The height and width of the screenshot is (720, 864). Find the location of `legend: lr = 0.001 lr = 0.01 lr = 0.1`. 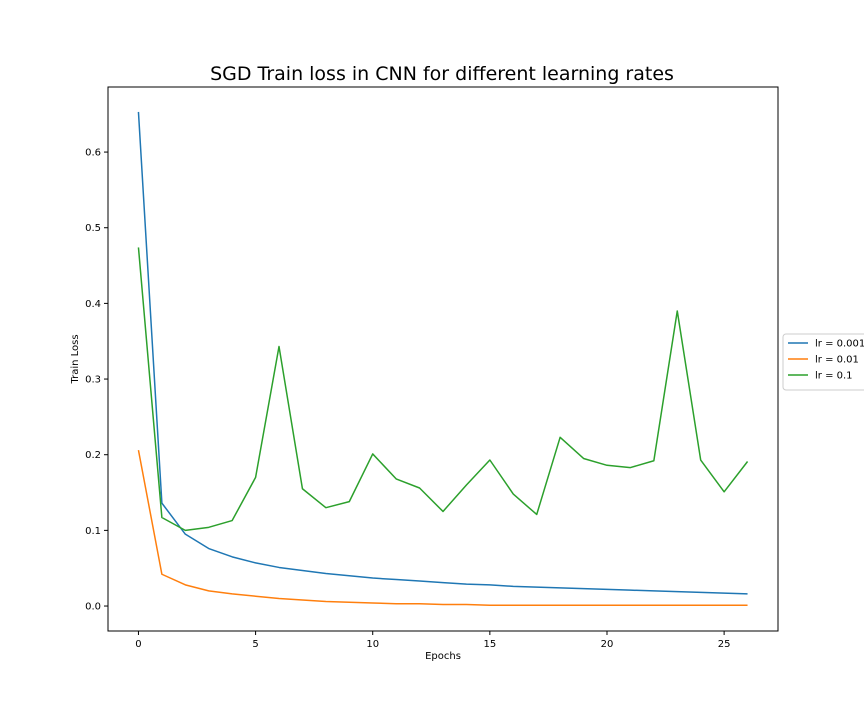

legend: lr = 0.001 lr = 0.01 lr = 0.1 is located at coordinates (823, 362).